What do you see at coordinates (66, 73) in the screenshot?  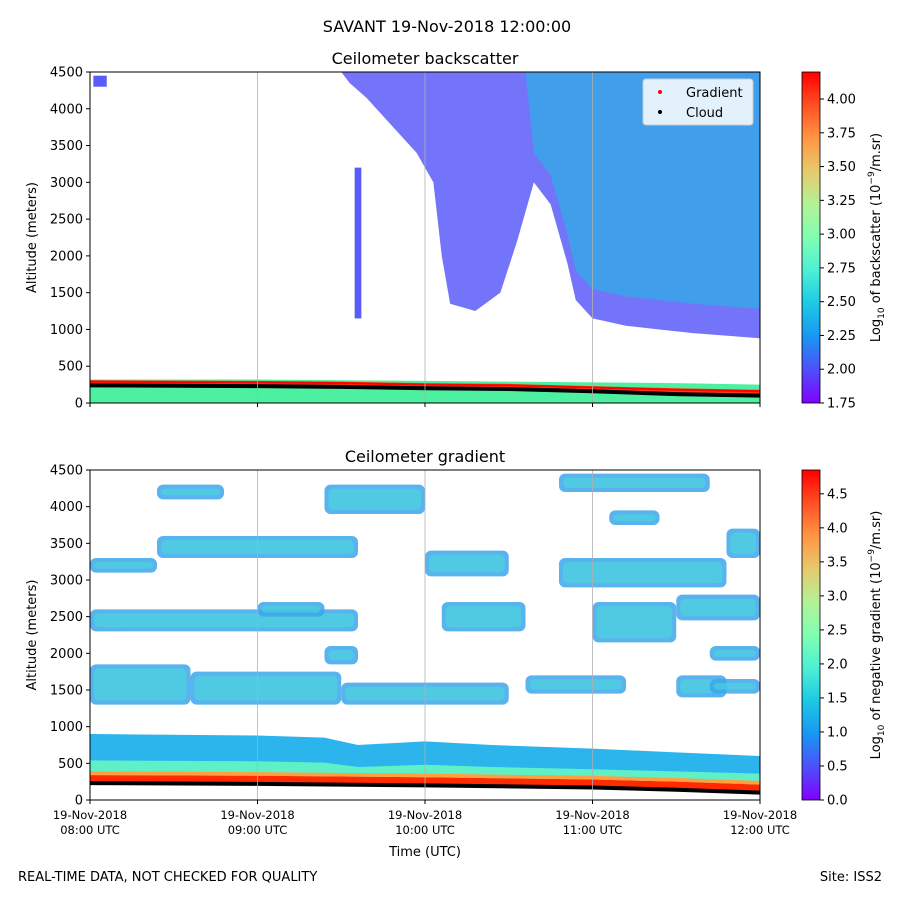 I see `backscatter-y-tick-label: 4500` at bounding box center [66, 73].